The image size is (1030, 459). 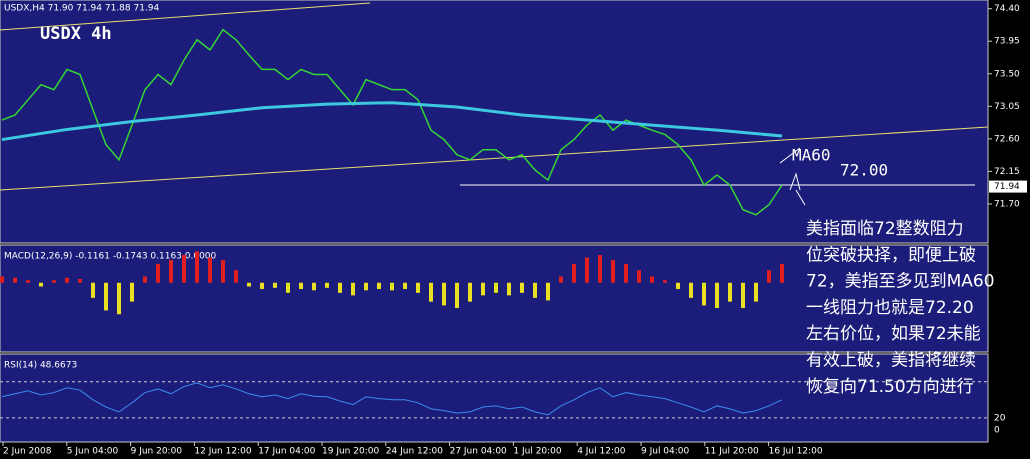 What do you see at coordinates (1007, 107) in the screenshot?
I see `y-tick-label: 73.05` at bounding box center [1007, 107].